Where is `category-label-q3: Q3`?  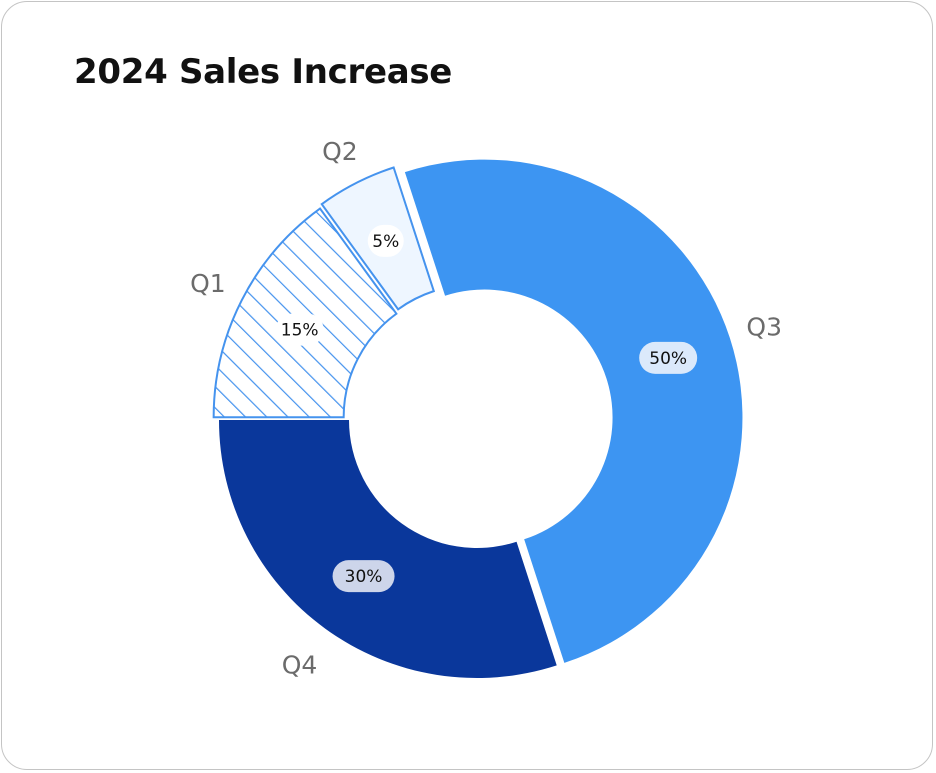 category-label-q3: Q3 is located at coordinates (764, 327).